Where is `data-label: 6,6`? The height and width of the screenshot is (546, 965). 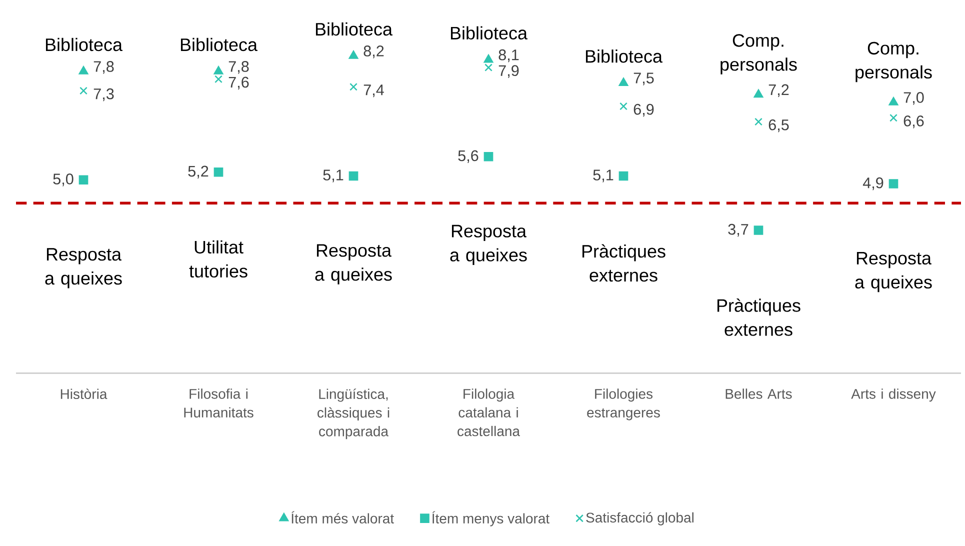 data-label: 6,6 is located at coordinates (914, 121).